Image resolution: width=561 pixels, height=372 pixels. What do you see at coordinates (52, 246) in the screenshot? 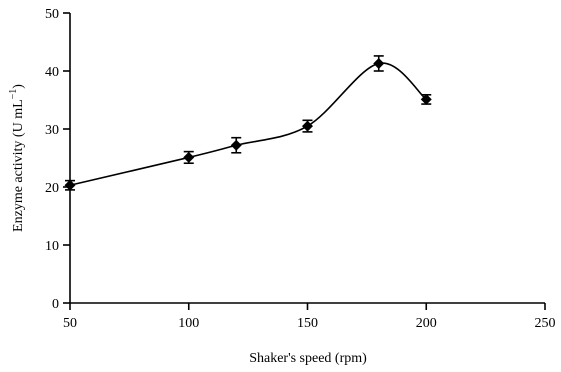
I see `y-tick-label: 10` at bounding box center [52, 246].